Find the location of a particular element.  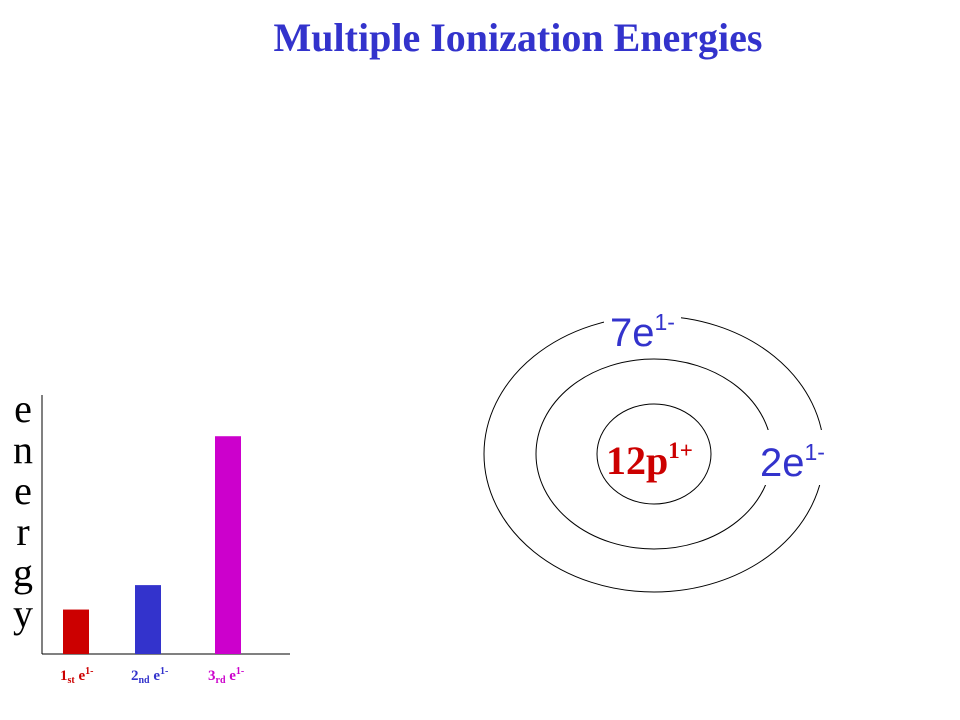

inner-shell-label: 2e1- is located at coordinates (792, 457).